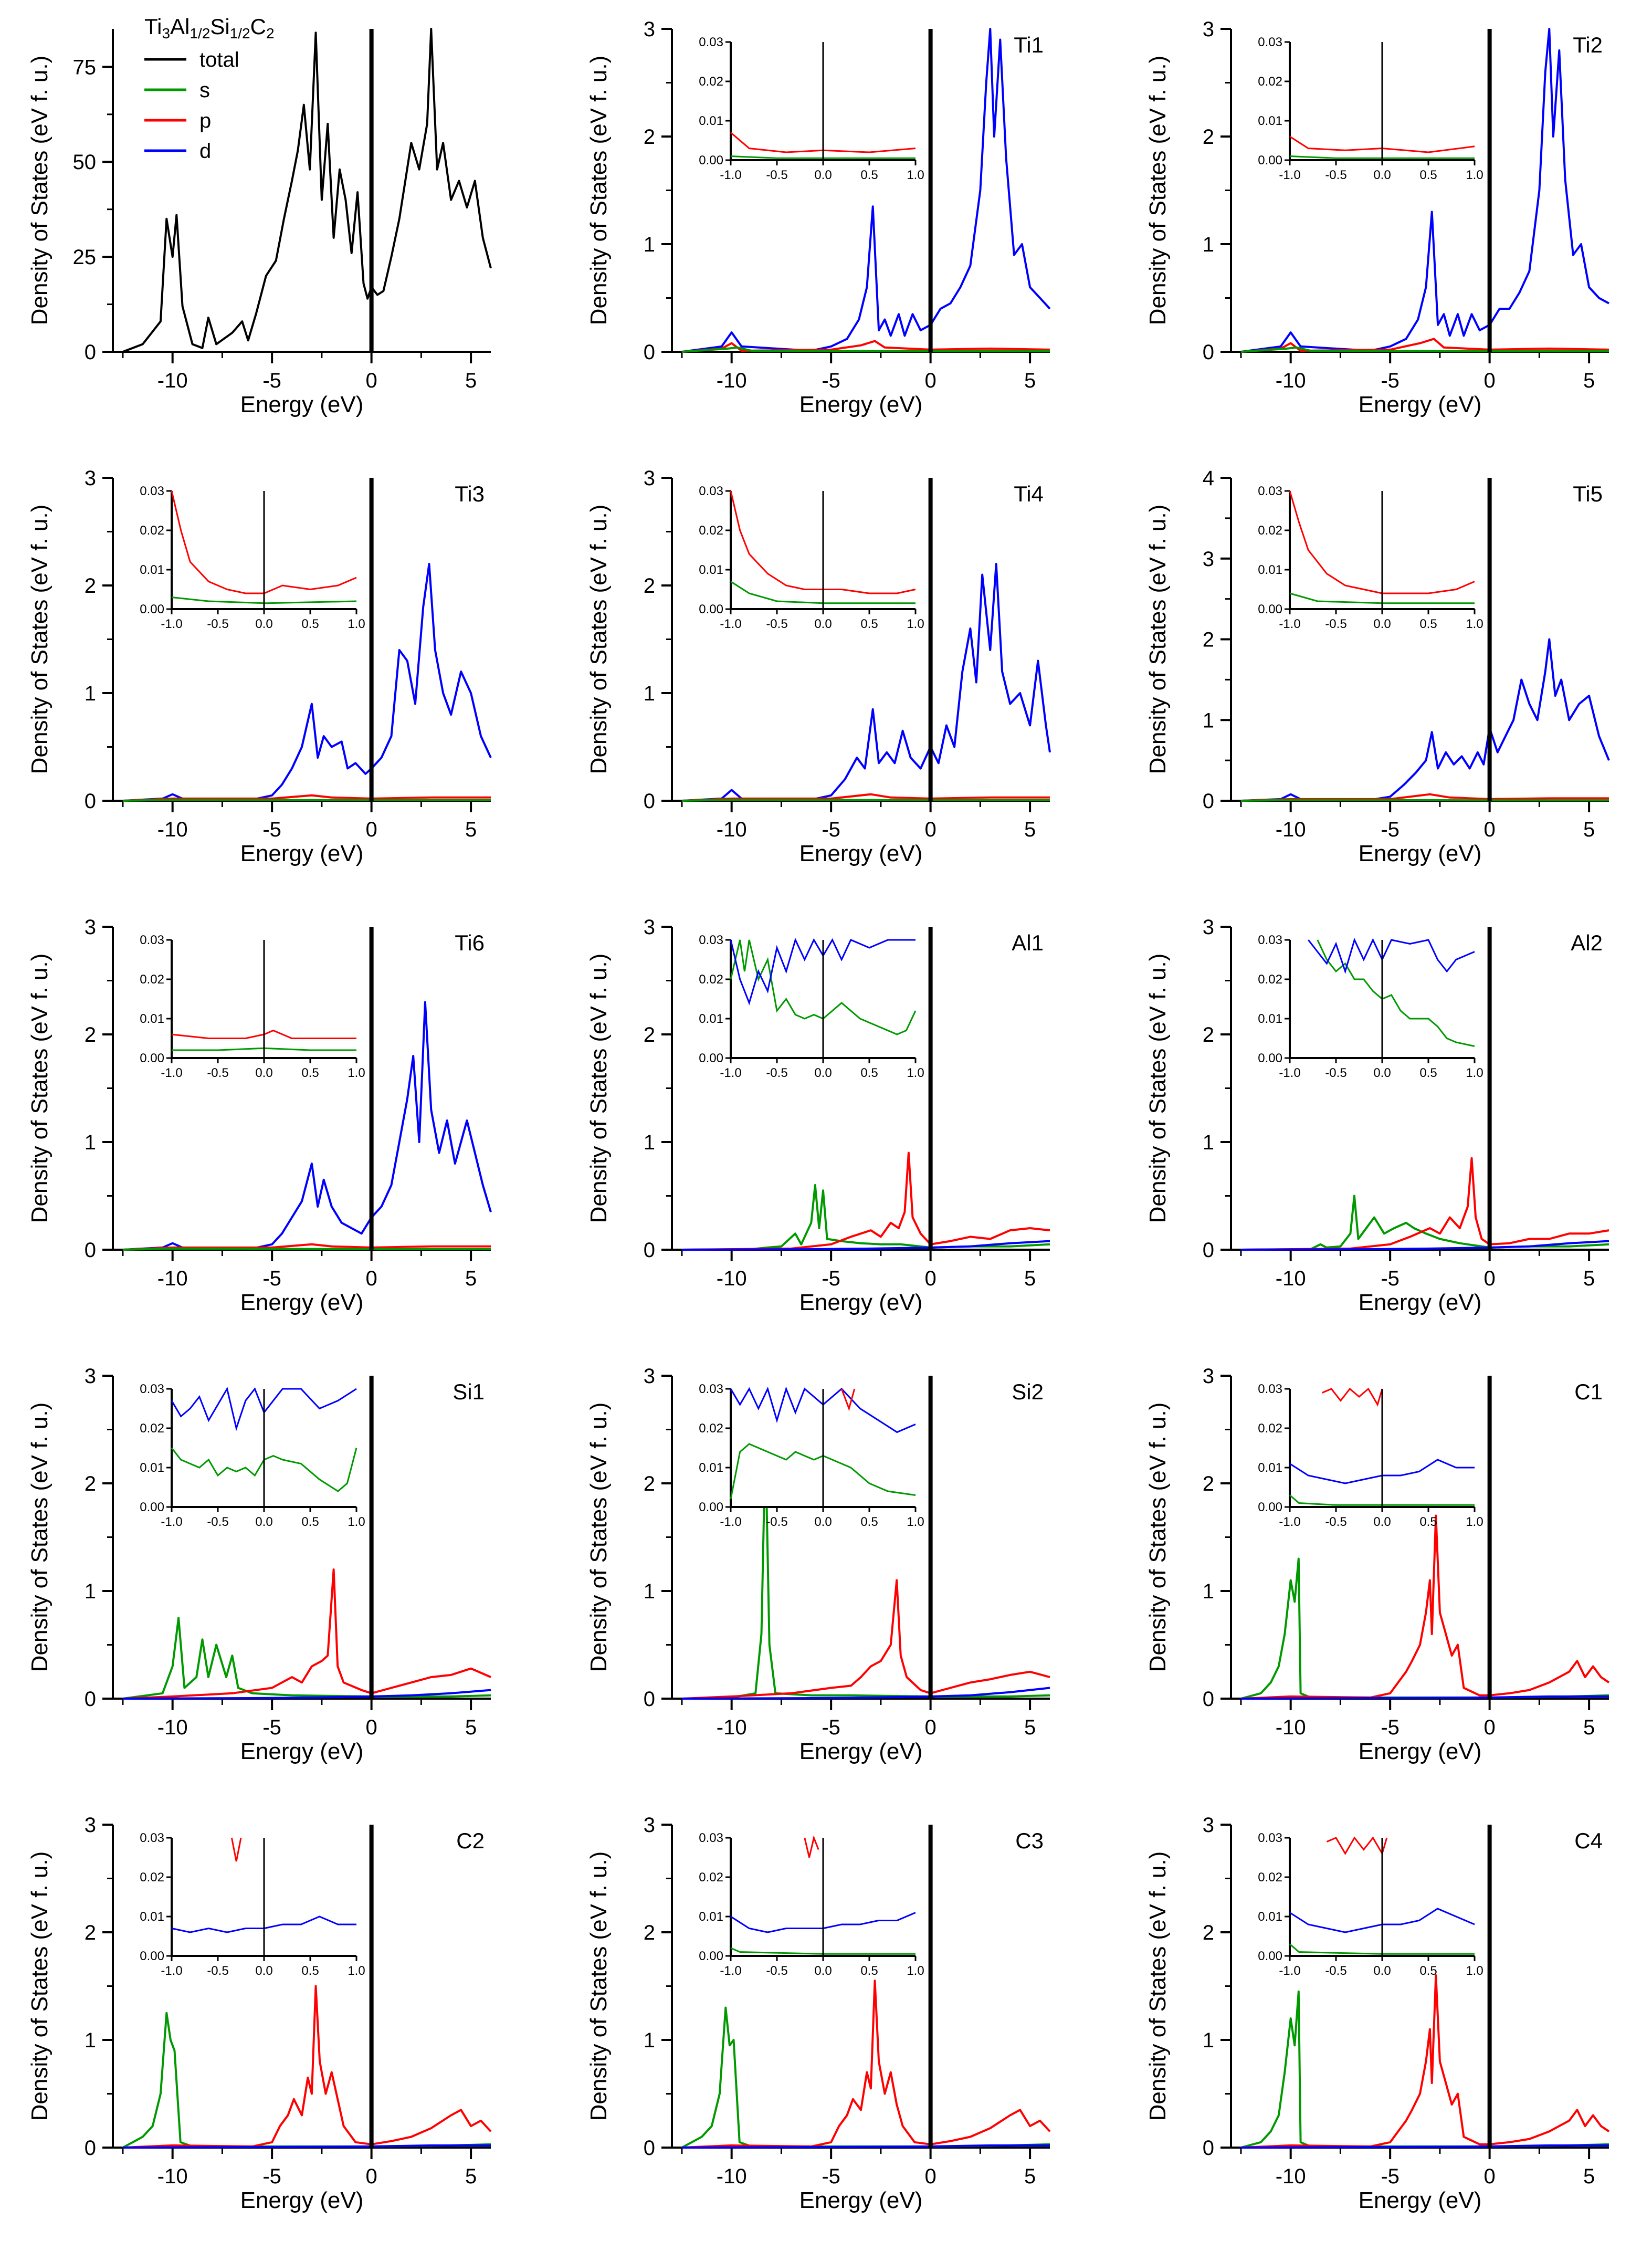 This screenshot has width=1652, height=2261. I want to click on inset-series-p, so click(1382, 144).